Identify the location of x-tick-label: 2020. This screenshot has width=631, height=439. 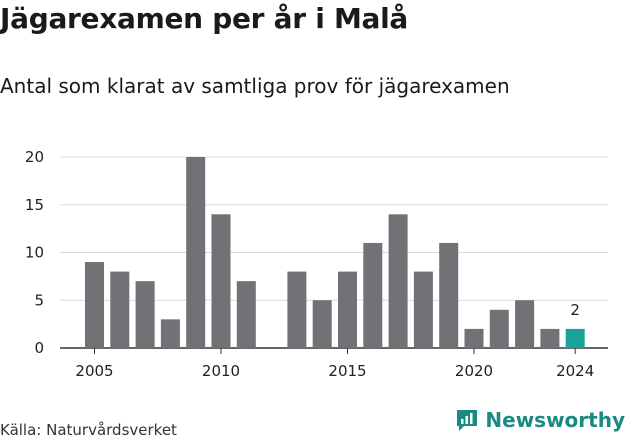
(474, 371).